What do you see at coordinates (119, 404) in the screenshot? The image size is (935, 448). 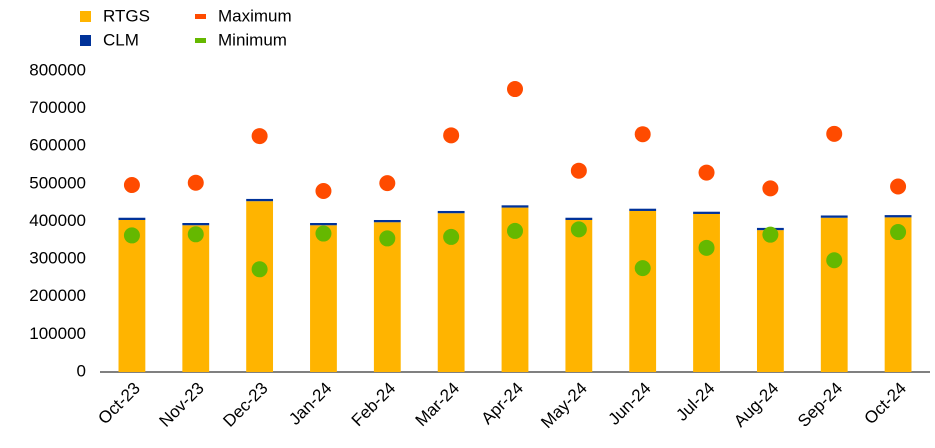 I see `x-tick-label: Oct-23` at bounding box center [119, 404].